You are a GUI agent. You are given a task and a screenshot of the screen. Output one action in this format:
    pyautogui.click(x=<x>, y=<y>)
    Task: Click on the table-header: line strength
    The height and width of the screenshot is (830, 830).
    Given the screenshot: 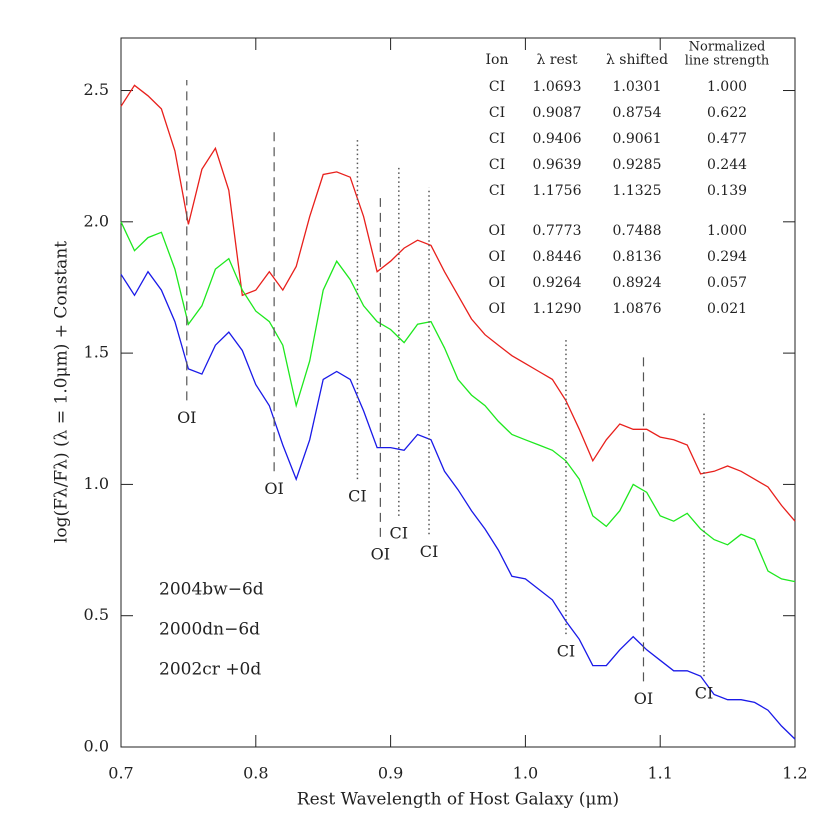 What is the action you would take?
    pyautogui.click(x=727, y=61)
    